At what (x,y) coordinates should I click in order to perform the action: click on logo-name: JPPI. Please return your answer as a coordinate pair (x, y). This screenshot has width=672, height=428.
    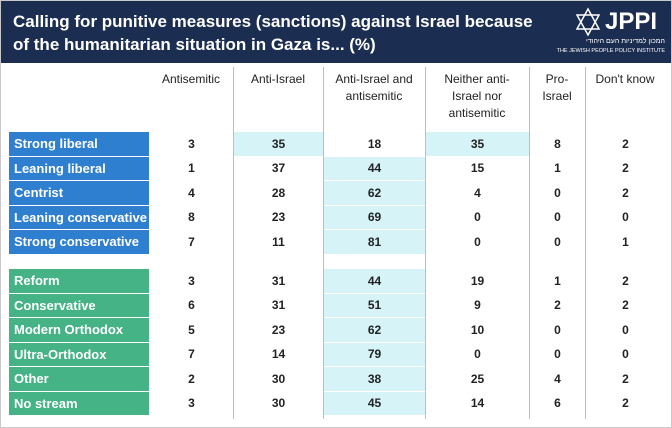
    Looking at the image, I should click on (631, 21).